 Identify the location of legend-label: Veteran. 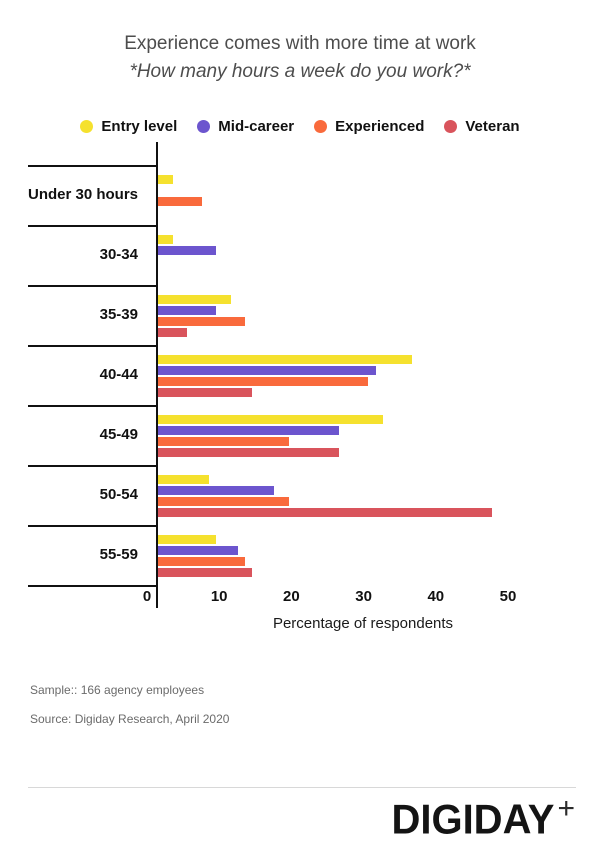
(492, 126).